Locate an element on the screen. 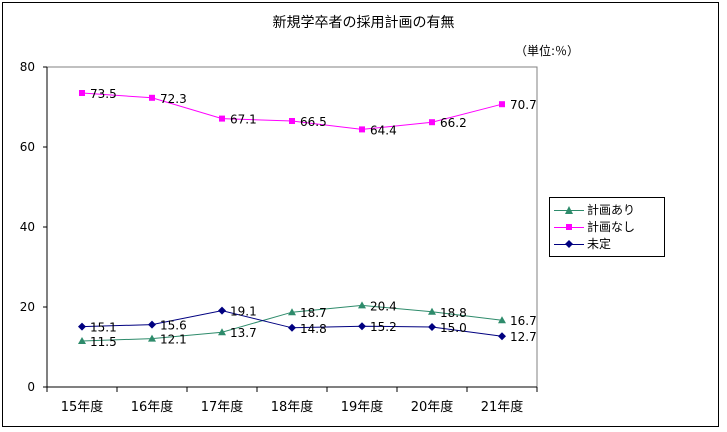 The image size is (727, 432). legend-item-undecided: 未定 is located at coordinates (607, 243).